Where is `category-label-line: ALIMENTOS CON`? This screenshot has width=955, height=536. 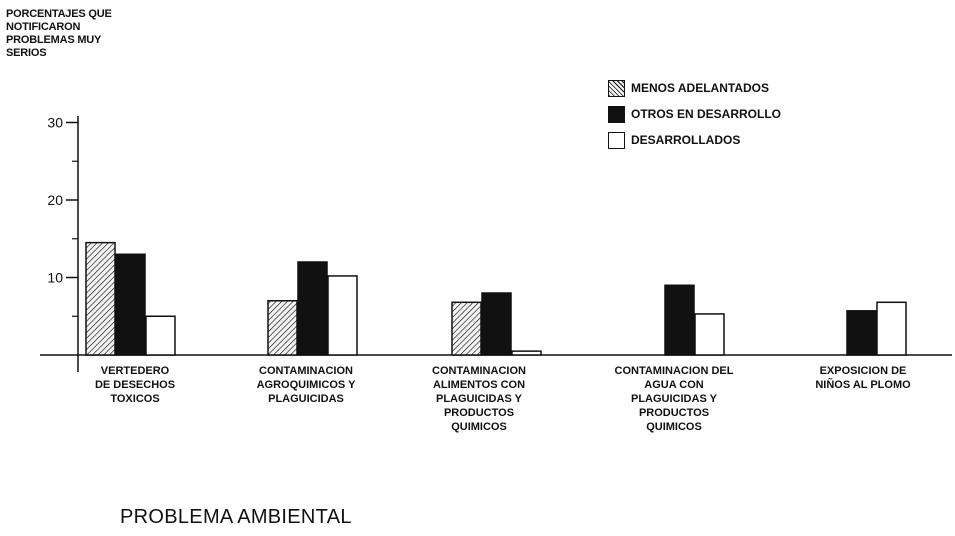
category-label-line: ALIMENTOS CON is located at coordinates (479, 385).